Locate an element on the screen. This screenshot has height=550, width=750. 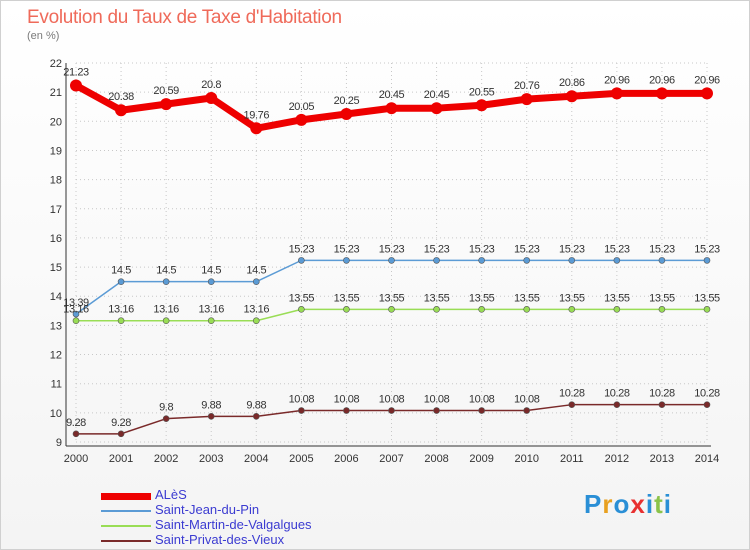
legend-item: ALèS is located at coordinates (231, 495).